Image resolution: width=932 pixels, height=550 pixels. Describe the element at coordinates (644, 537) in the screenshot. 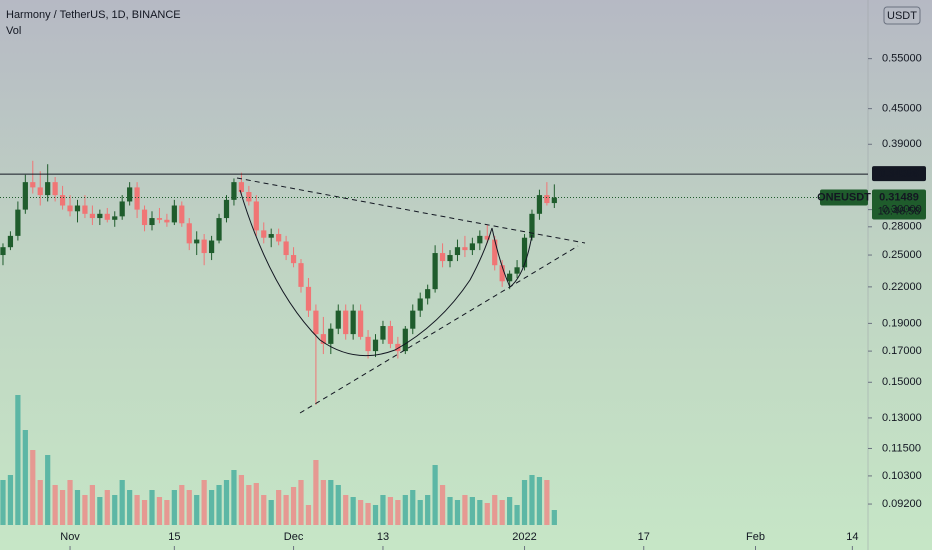

I see `x-tick-label: 17` at that location.